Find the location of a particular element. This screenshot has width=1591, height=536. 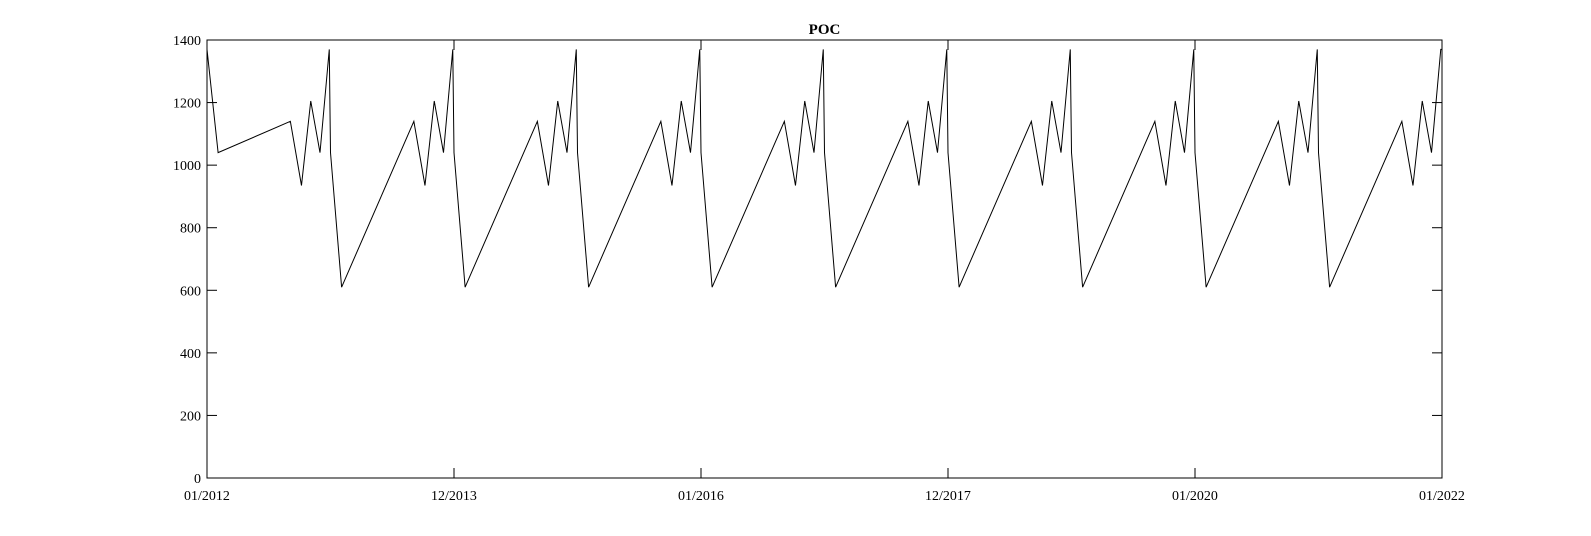

chart-title: POC is located at coordinates (825, 30).